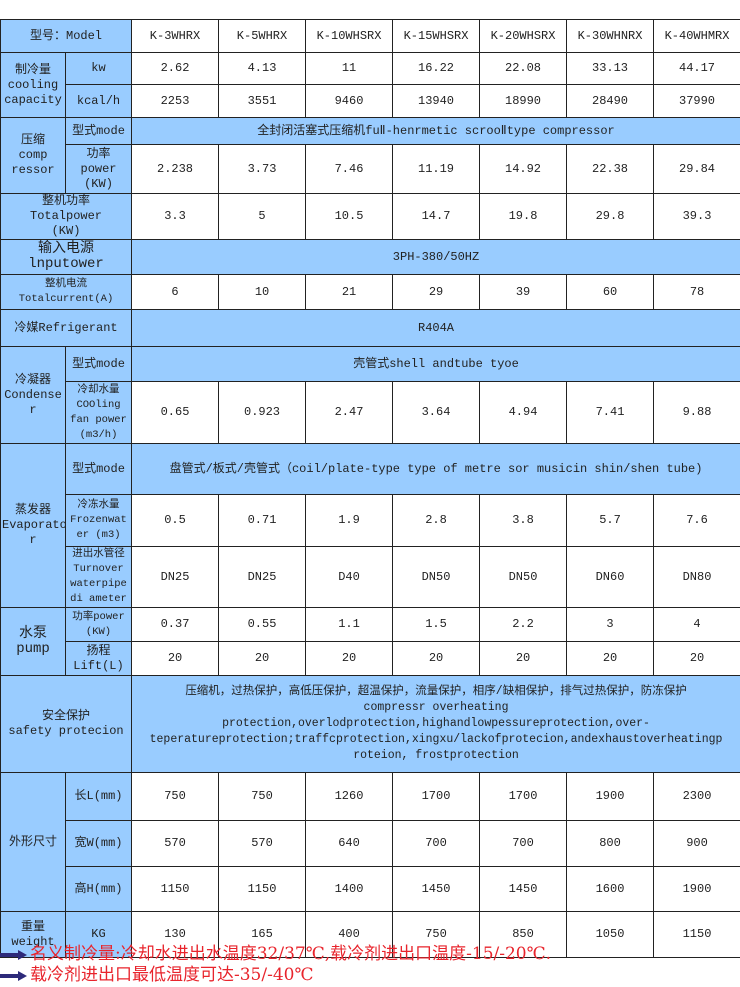 The image size is (740, 987). What do you see at coordinates (66, 328) in the screenshot?
I see `refrigerant-label: 冷媒Refrigerant` at bounding box center [66, 328].